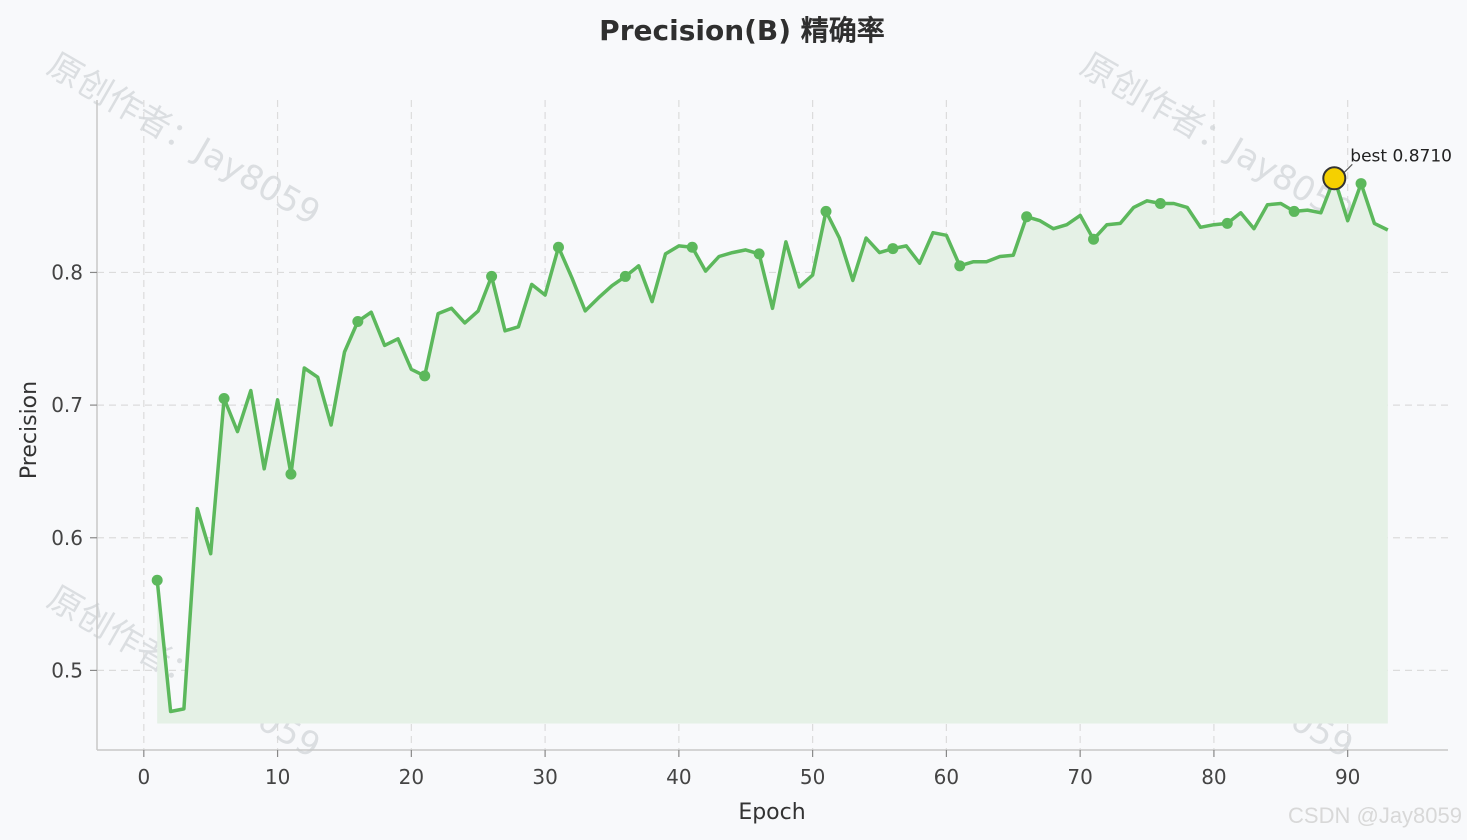  What do you see at coordinates (1079, 777) in the screenshot?
I see `x-tick-label: 70` at bounding box center [1079, 777].